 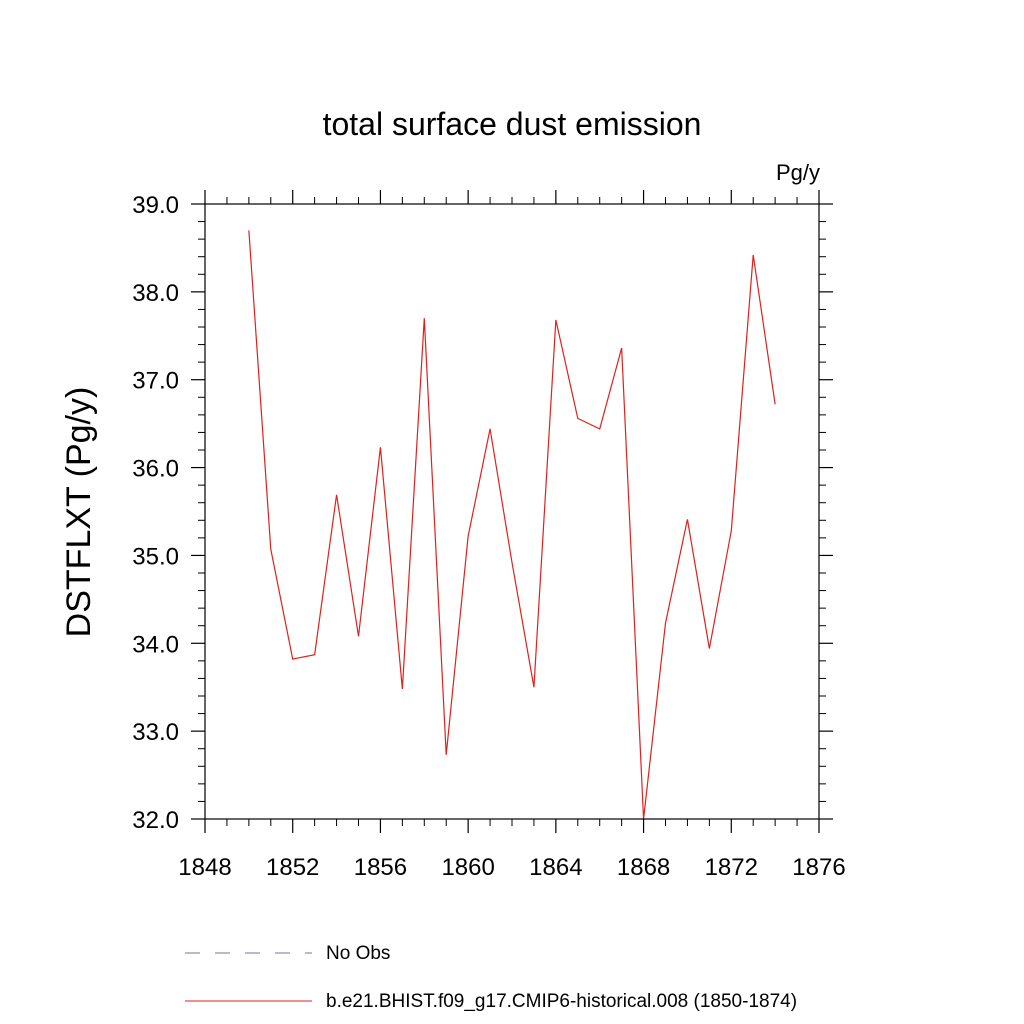 I want to click on y-axis-label: DSTFLXT (Pg/y), so click(x=79, y=512).